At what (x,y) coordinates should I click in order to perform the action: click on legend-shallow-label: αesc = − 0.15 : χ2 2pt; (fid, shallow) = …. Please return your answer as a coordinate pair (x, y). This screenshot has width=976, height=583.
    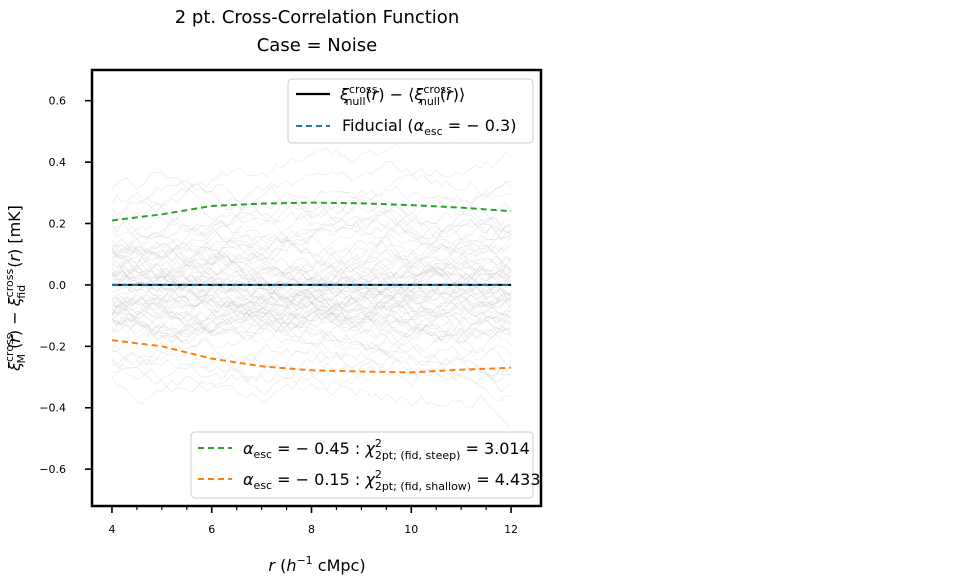
    Looking at the image, I should click on (392, 480).